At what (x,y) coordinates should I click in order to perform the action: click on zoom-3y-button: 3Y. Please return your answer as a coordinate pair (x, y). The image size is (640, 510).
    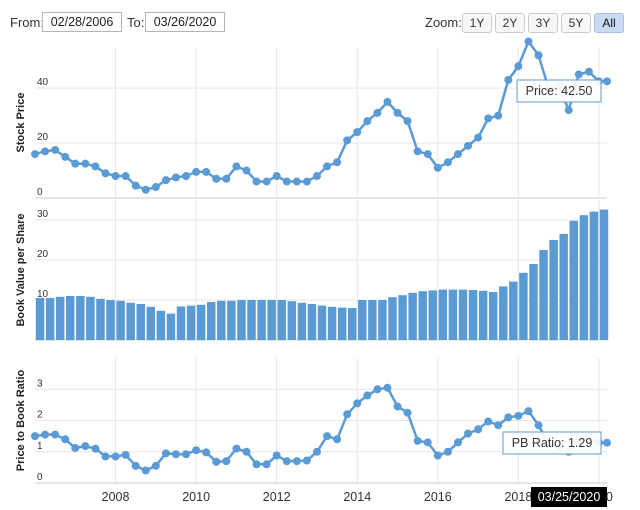
    Looking at the image, I should click on (543, 23).